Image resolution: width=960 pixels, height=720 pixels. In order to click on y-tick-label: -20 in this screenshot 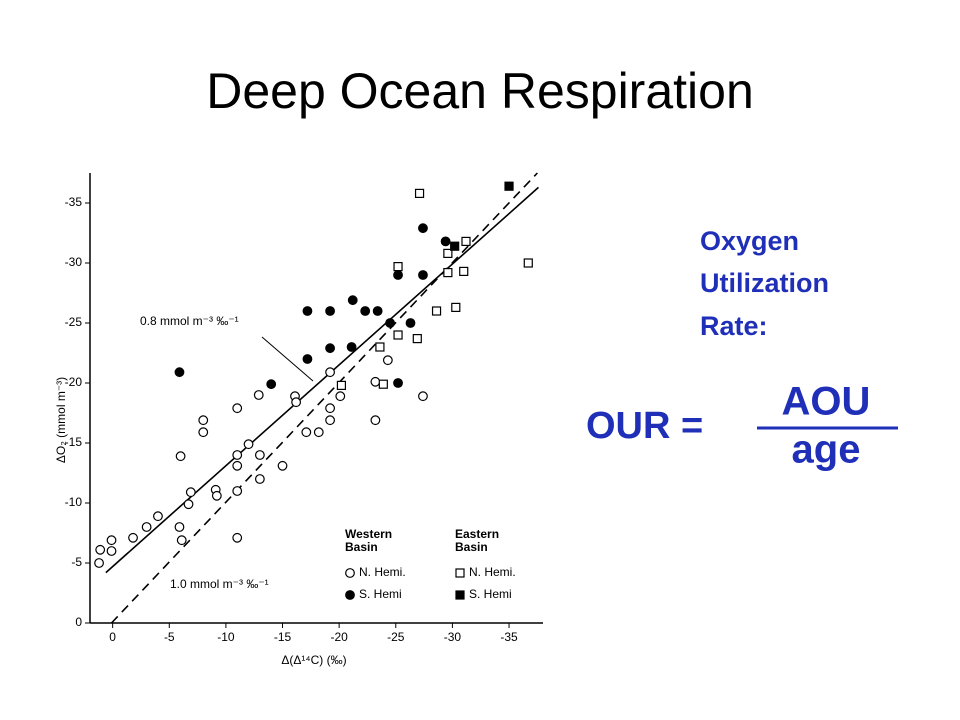, I will do `click(74, 382)`.